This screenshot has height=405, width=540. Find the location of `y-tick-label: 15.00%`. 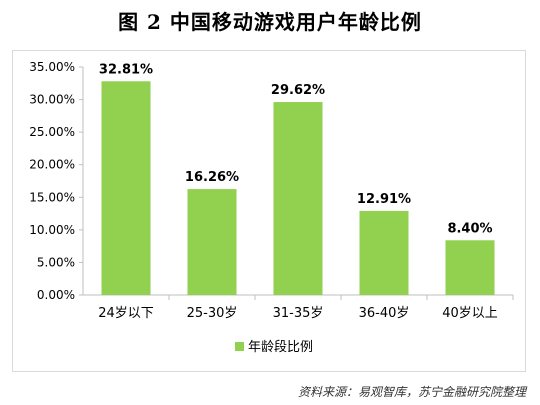

y-tick-label: 15.00% is located at coordinates (52, 197).